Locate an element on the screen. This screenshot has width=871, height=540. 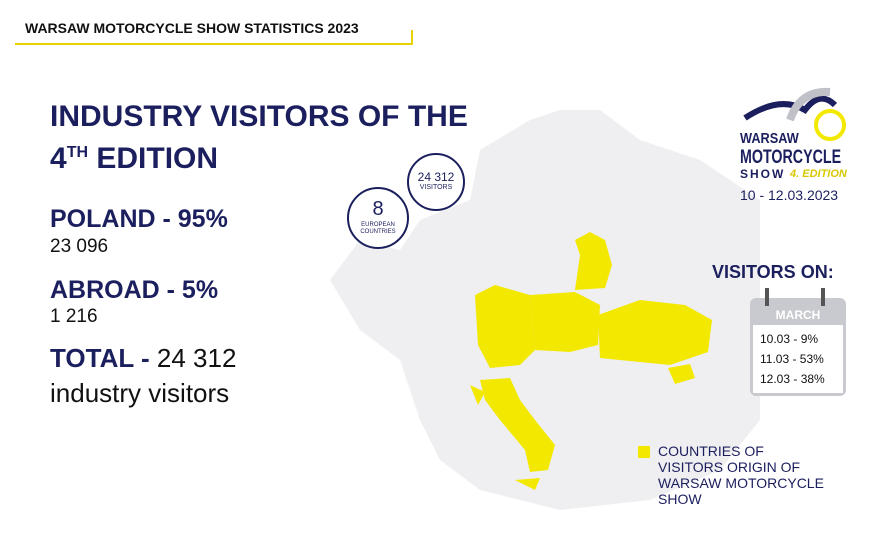
headline: INDUSTRY VISITORS OF THE is located at coordinates (259, 116).